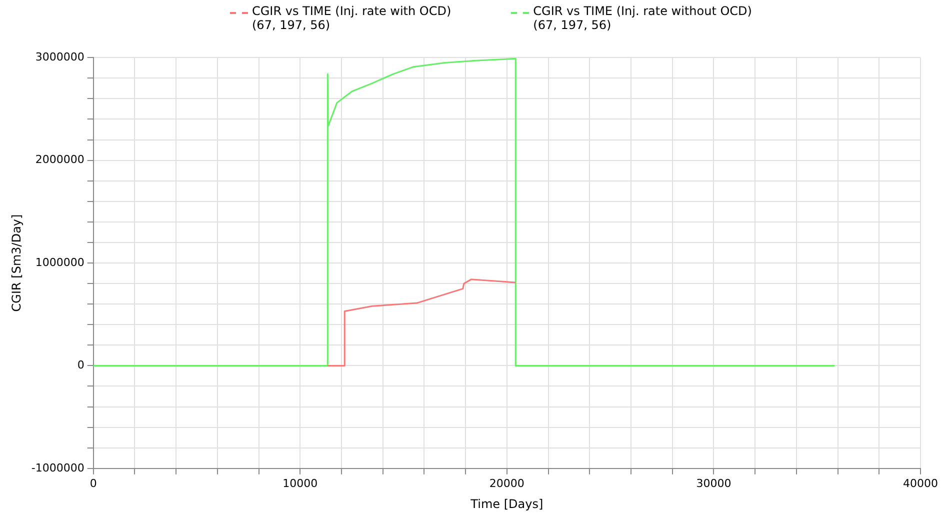  I want to click on y-tick-label: 0, so click(80, 365).